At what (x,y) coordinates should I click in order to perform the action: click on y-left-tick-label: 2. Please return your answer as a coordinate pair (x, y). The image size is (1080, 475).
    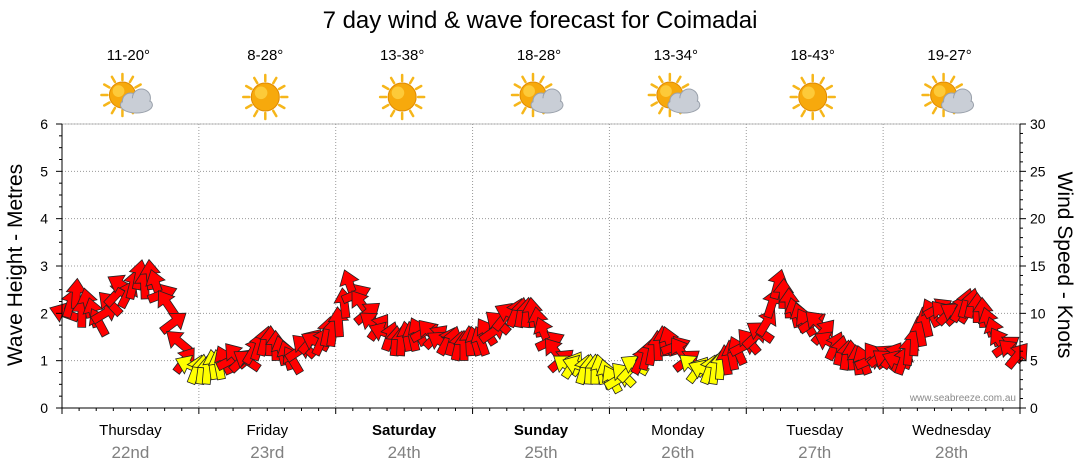
    Looking at the image, I should click on (44, 313).